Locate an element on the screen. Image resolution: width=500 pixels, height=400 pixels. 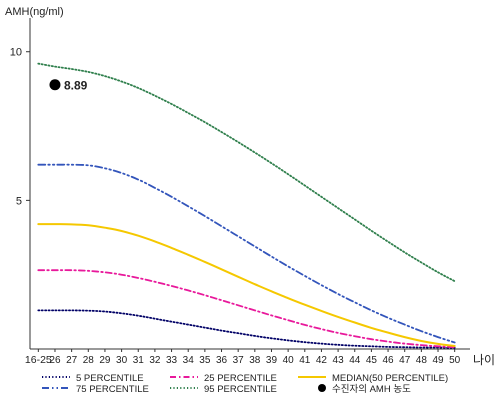
x-tick-label: 40 is located at coordinates (289, 360).